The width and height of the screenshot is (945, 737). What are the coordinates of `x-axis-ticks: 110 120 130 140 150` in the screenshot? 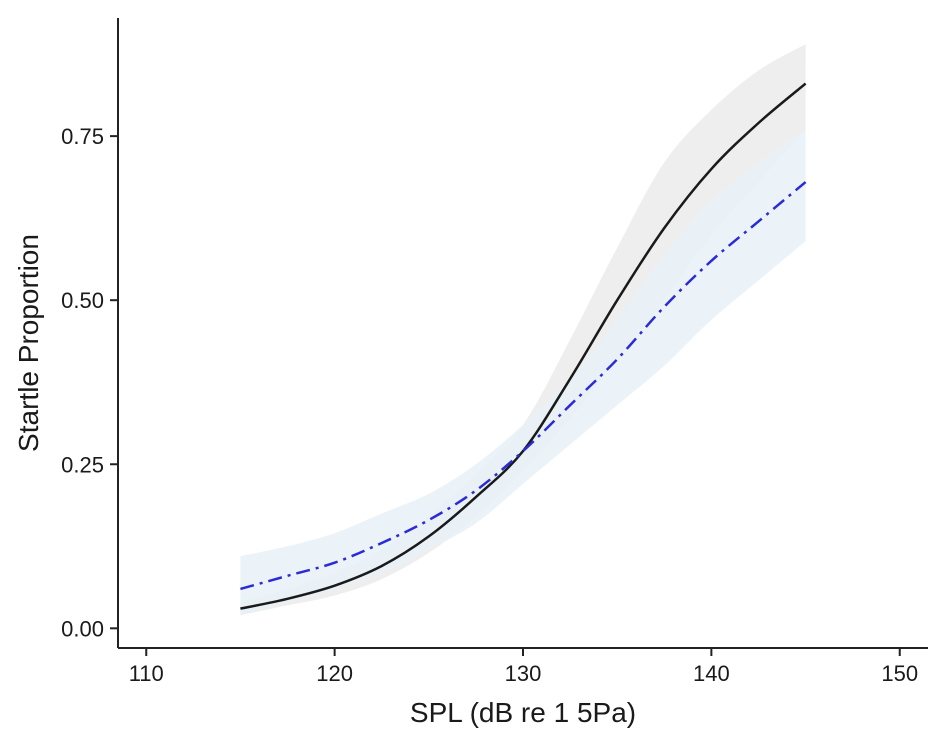 It's located at (523, 667).